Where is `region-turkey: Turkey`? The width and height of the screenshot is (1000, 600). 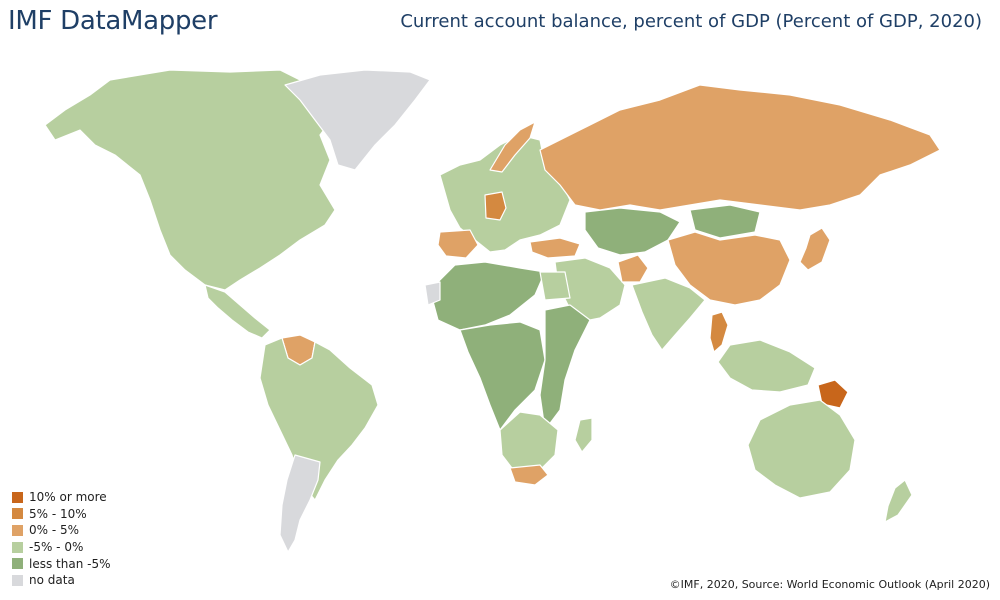 region-turkey: Turkey is located at coordinates (555, 248).